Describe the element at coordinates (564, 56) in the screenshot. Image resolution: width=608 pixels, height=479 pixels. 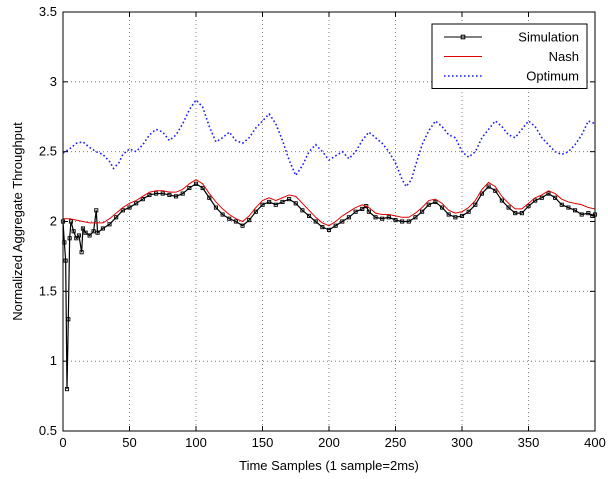
I see `legend-label-nash: Nash` at that location.